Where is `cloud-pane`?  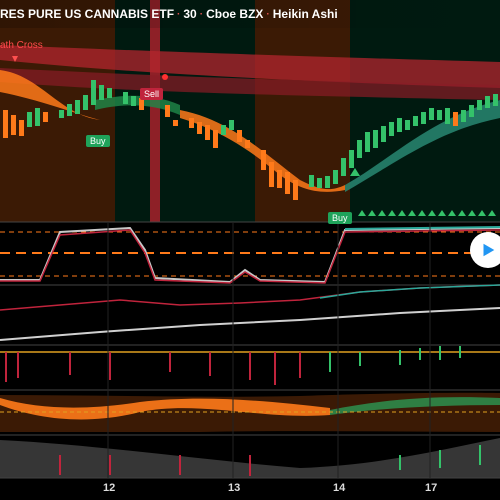 cloud-pane is located at coordinates (250, 412).